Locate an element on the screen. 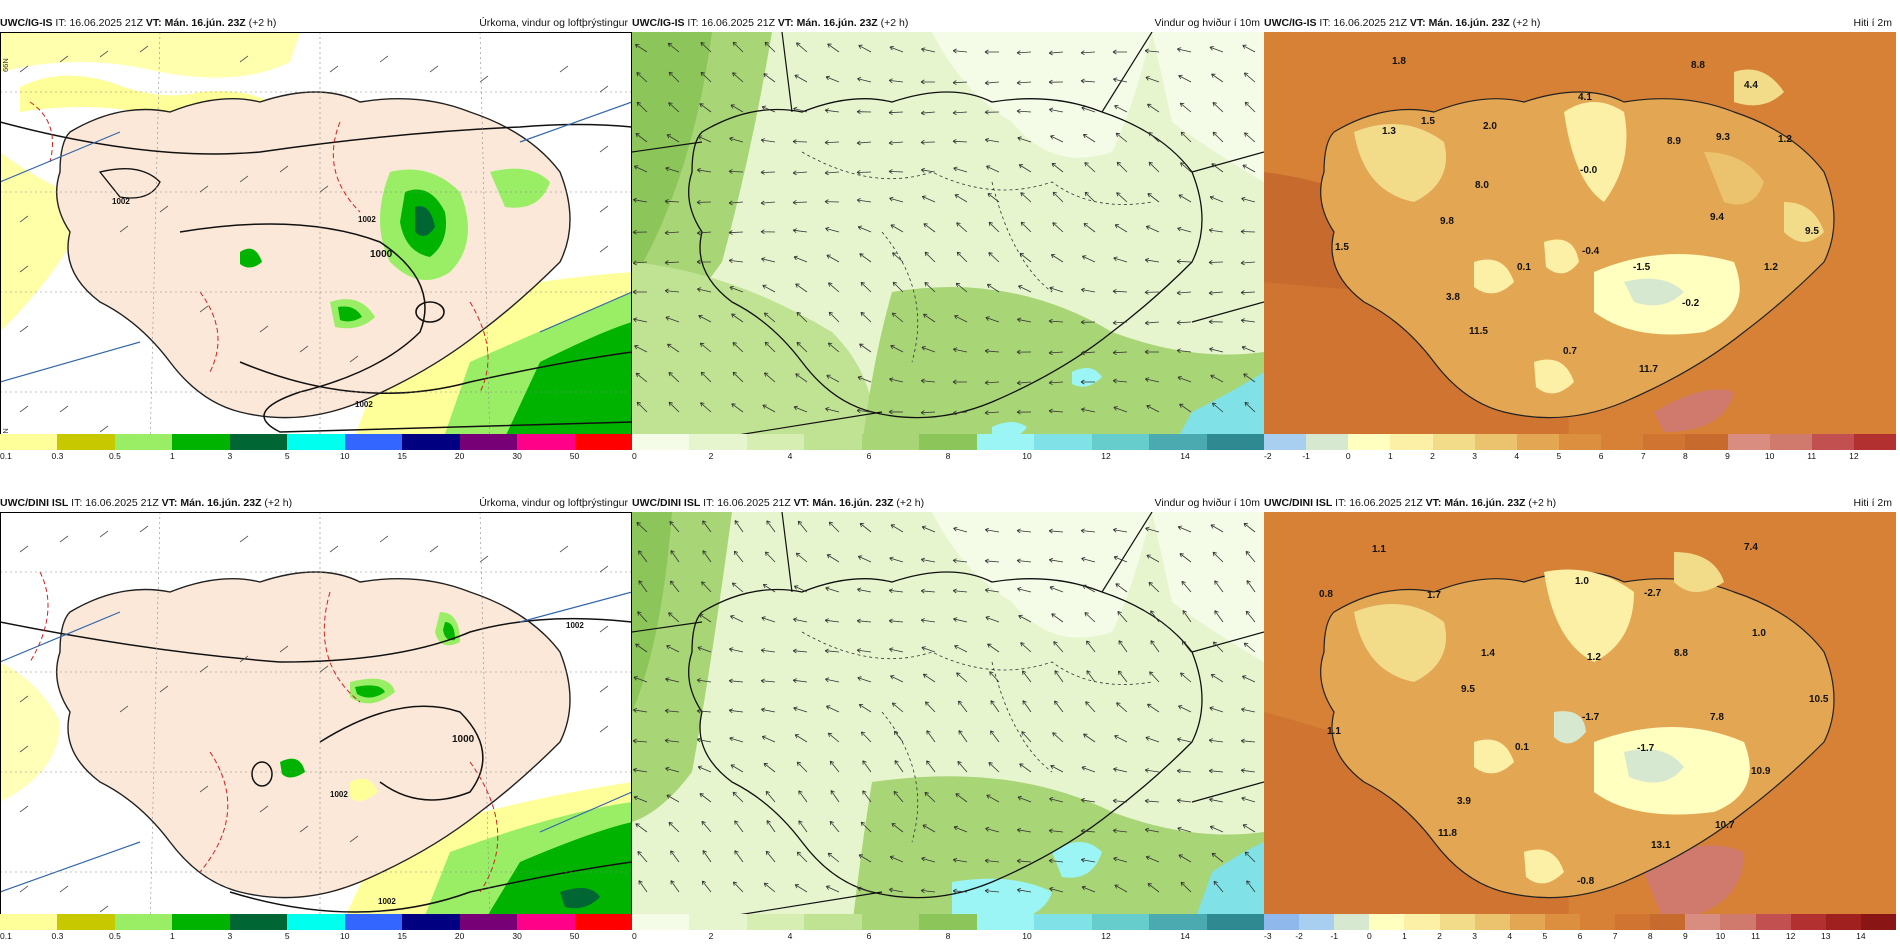 This screenshot has height=950, width=1900. precip-map: 1000 1002 1002 1002 is located at coordinates (316, 720).